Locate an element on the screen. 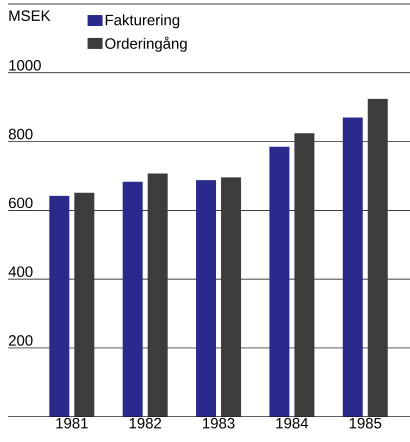 The image size is (410, 442). y-tick-label: 200 is located at coordinates (20, 340).